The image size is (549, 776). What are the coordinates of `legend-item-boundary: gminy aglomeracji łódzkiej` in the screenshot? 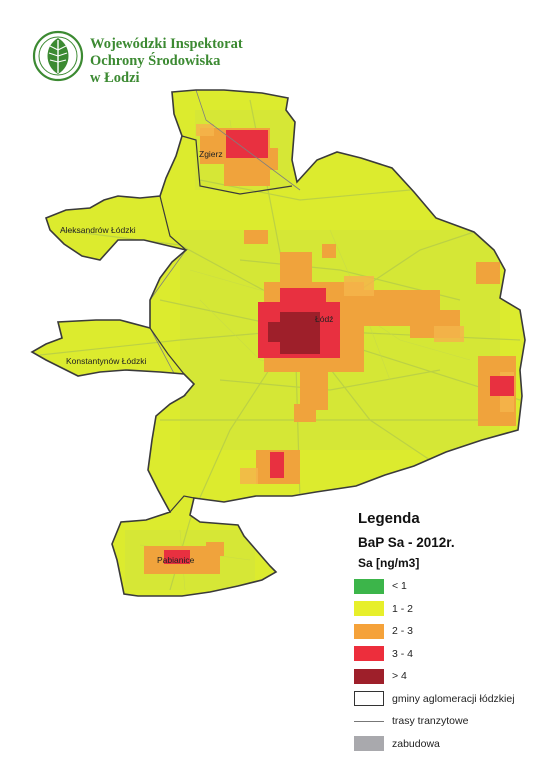 It's located at (448, 699).